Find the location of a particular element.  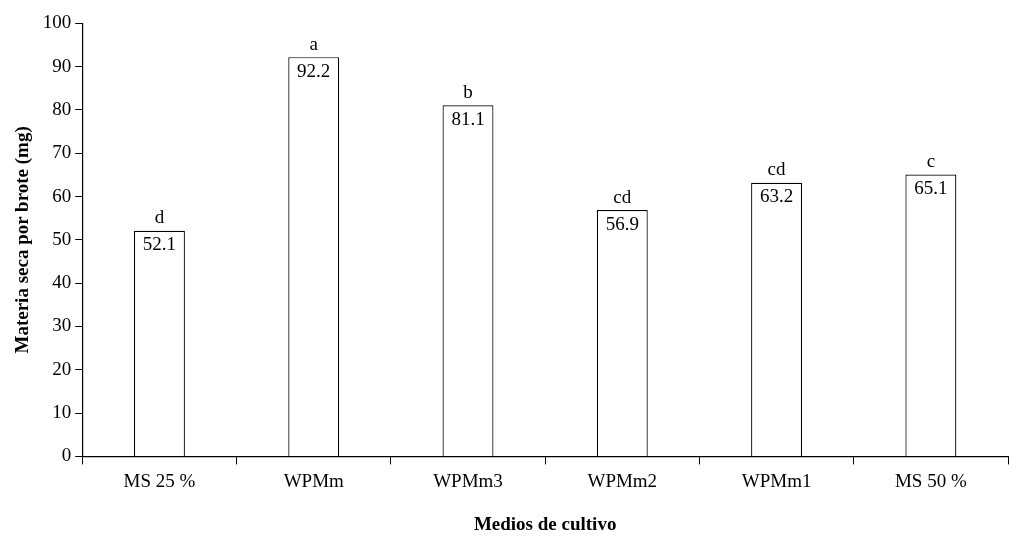

y-tick-label: 90 is located at coordinates (62, 65).